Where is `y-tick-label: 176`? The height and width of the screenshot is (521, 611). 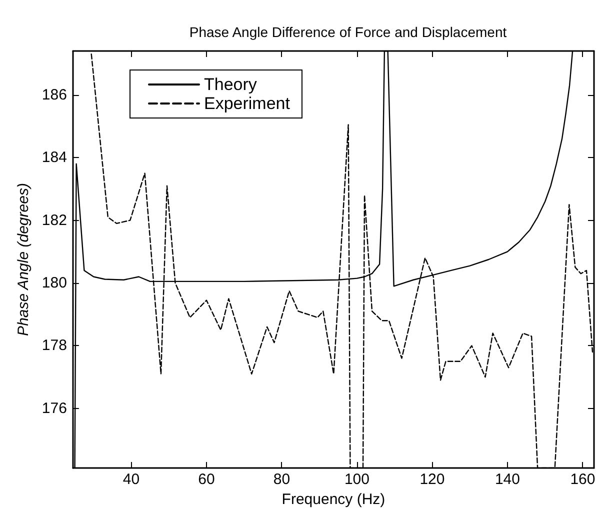 y-tick-label: 176 is located at coordinates (54, 408).